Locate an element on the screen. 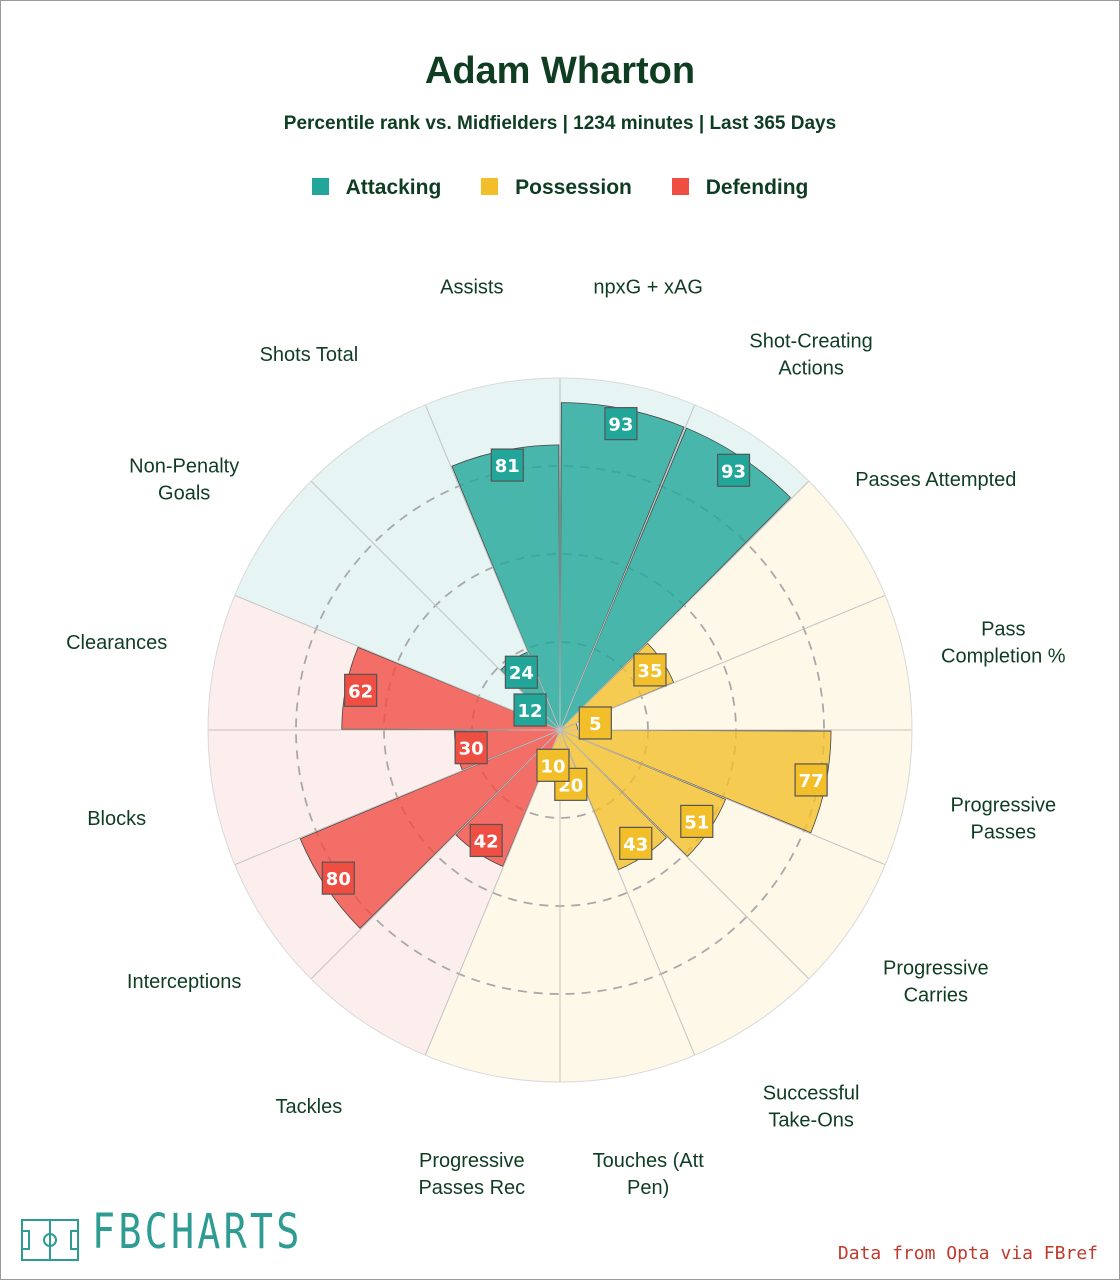 This screenshot has height=1280, width=1120. category-label-line: Take-Ons is located at coordinates (811, 1120).